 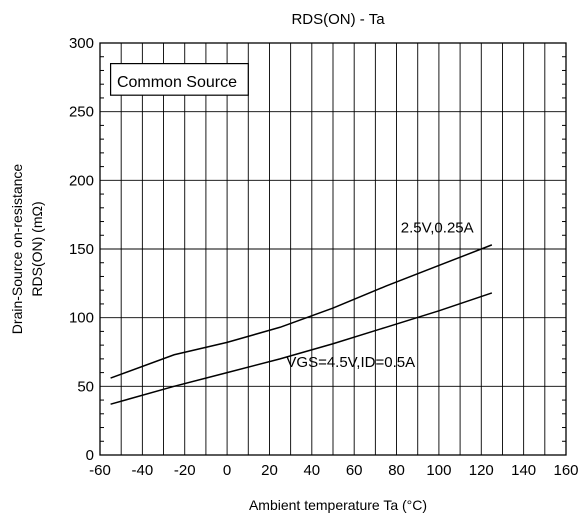 What do you see at coordinates (227, 470) in the screenshot?
I see `x-tick-label: 0` at bounding box center [227, 470].